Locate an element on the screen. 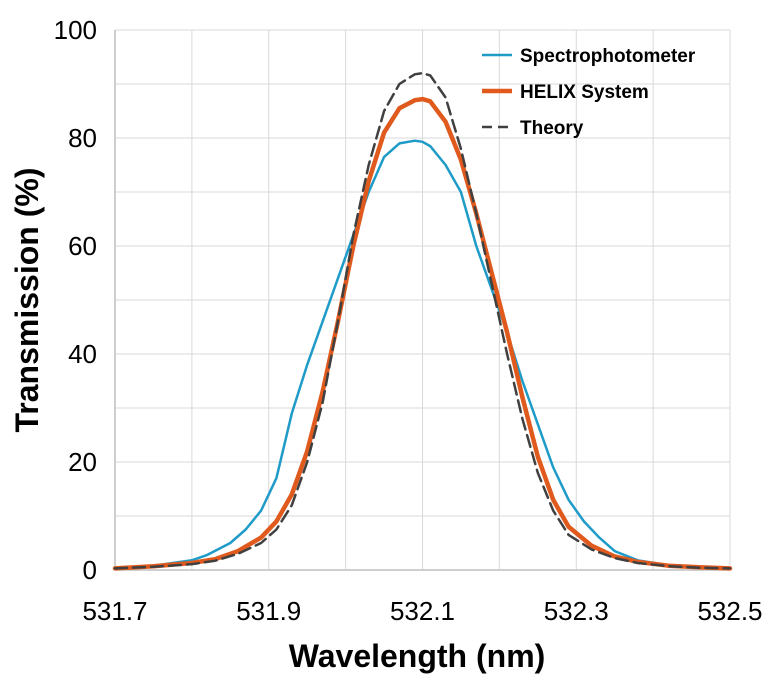  legend-label-theory: Theory is located at coordinates (552, 128).